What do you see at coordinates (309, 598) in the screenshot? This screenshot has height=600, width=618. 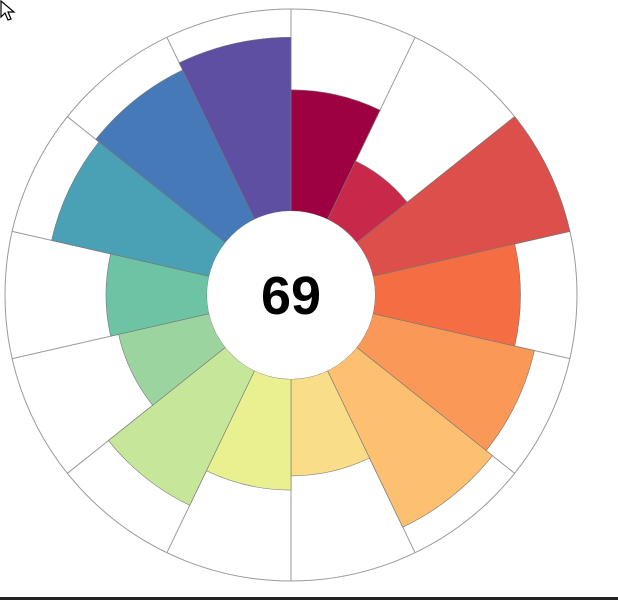 I see `bottom-border` at bounding box center [309, 598].